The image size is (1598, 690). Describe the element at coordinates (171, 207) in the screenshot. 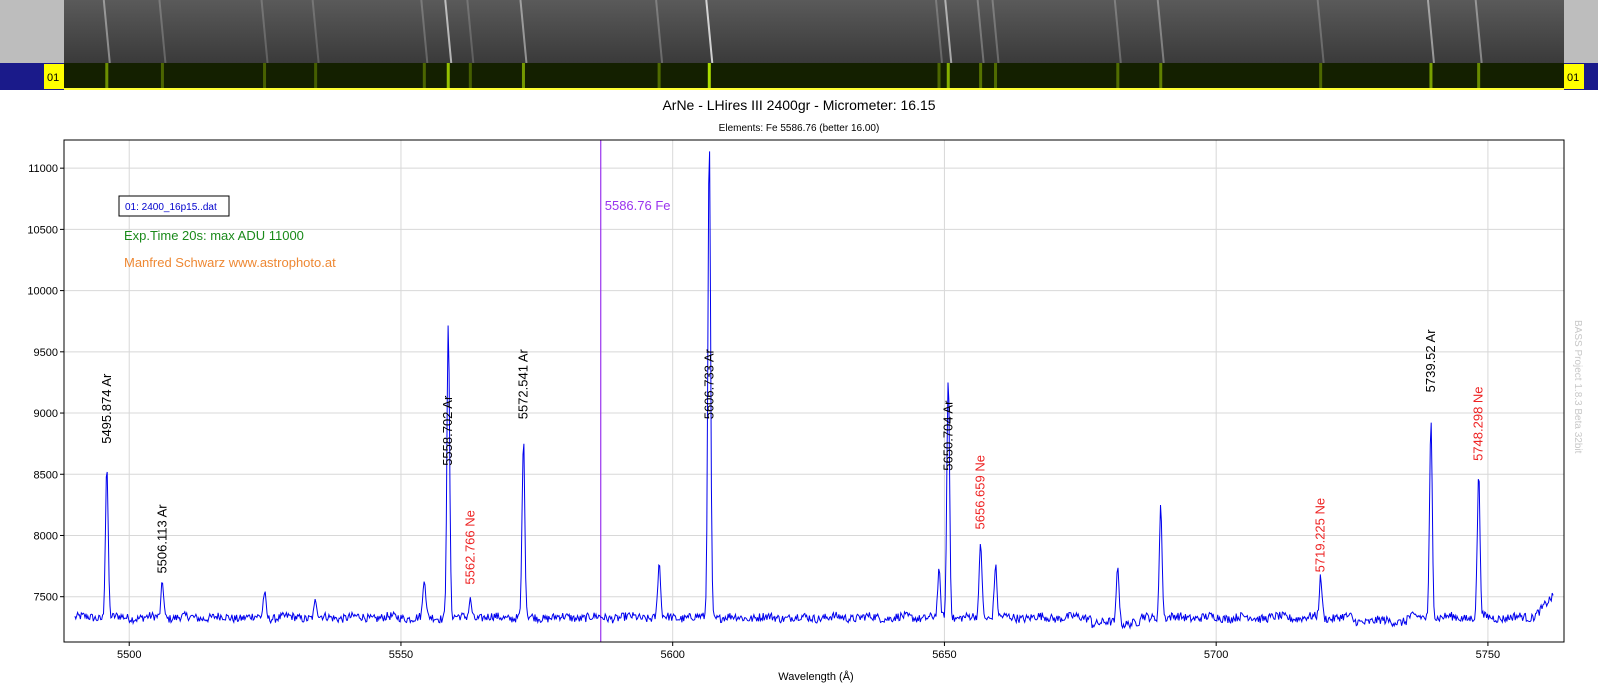

I see `file-label: 01: 2400_16p15..dat` at that location.